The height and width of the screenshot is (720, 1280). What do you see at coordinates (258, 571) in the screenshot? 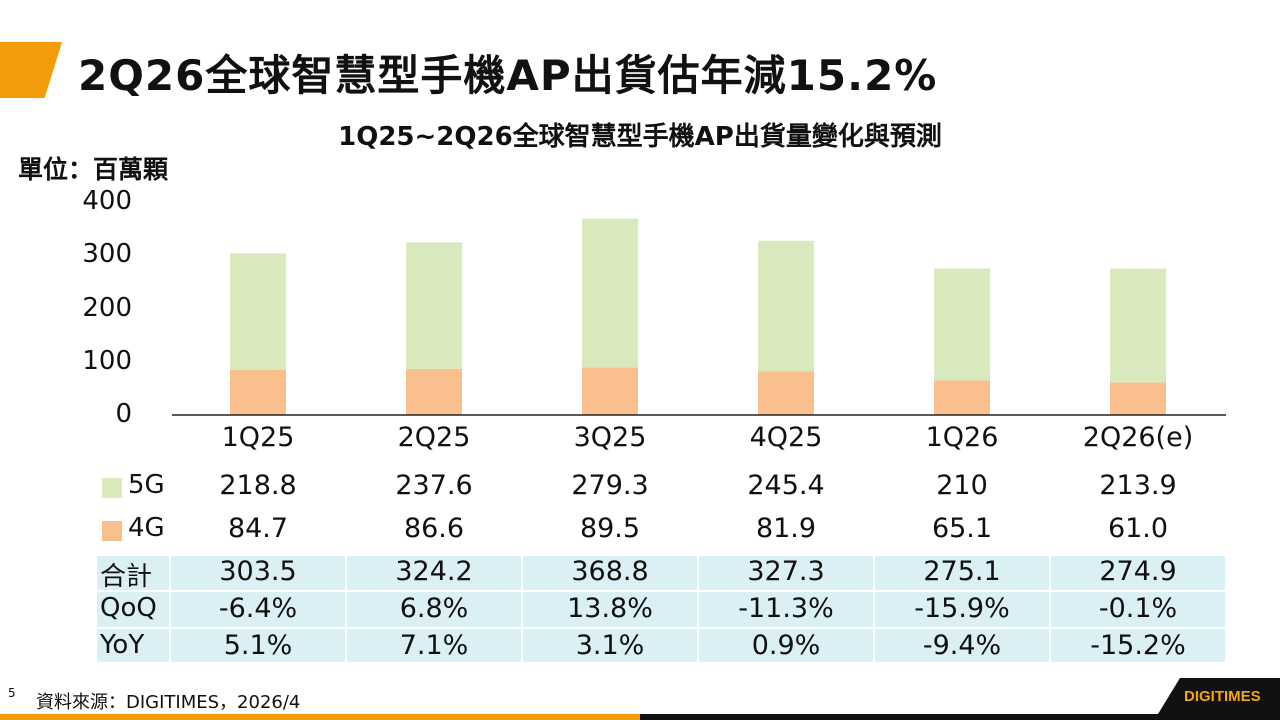
I see `table-cell: 303.5` at bounding box center [258, 571].